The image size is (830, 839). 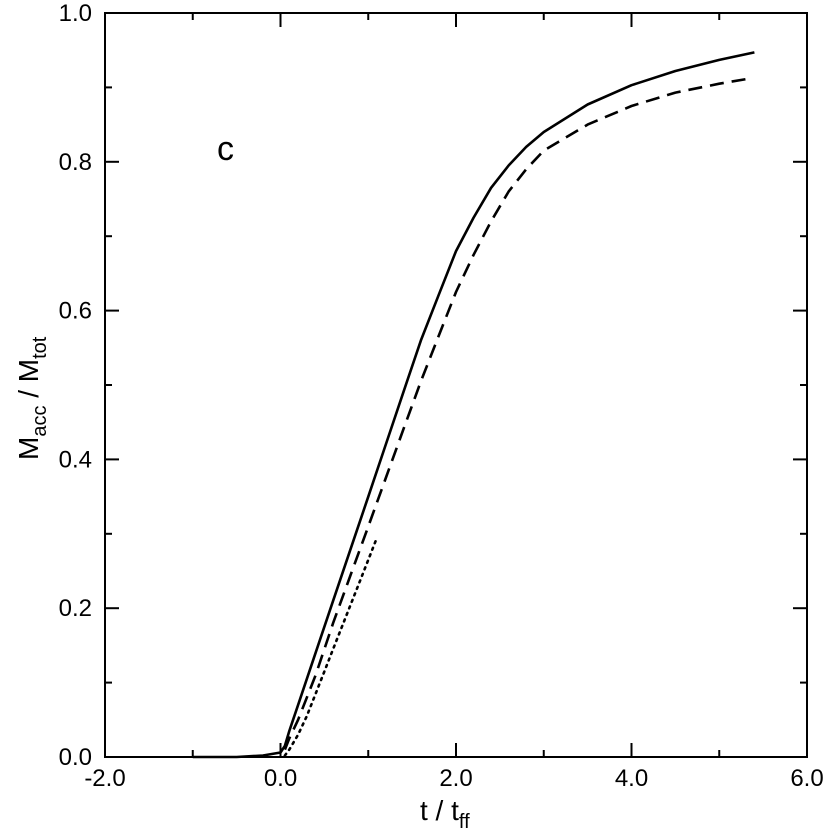 I want to click on y-tick-label: 0.4, so click(x=75, y=459).